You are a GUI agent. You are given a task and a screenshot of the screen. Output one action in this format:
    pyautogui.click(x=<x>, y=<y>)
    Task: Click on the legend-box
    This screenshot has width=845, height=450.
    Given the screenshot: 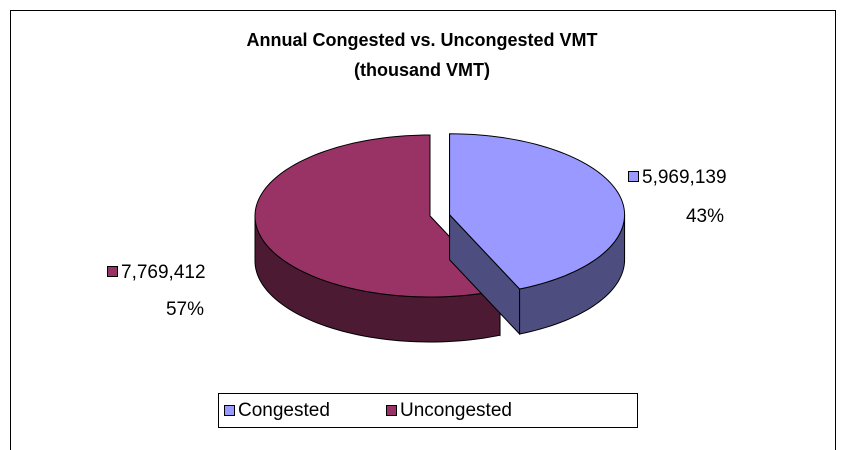 What is the action you would take?
    pyautogui.click(x=428, y=410)
    